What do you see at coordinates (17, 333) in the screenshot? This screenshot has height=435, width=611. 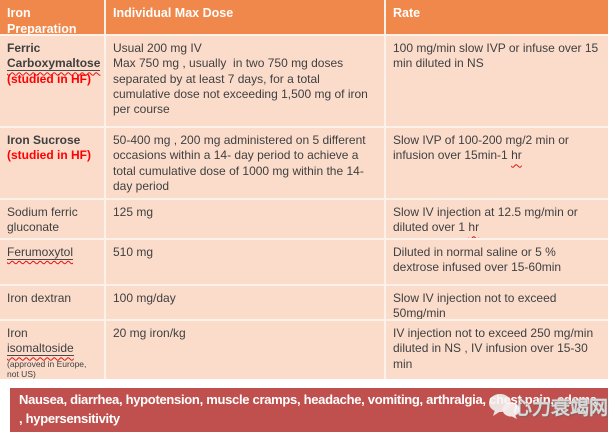 I see `prep-name: Iron` at bounding box center [17, 333].